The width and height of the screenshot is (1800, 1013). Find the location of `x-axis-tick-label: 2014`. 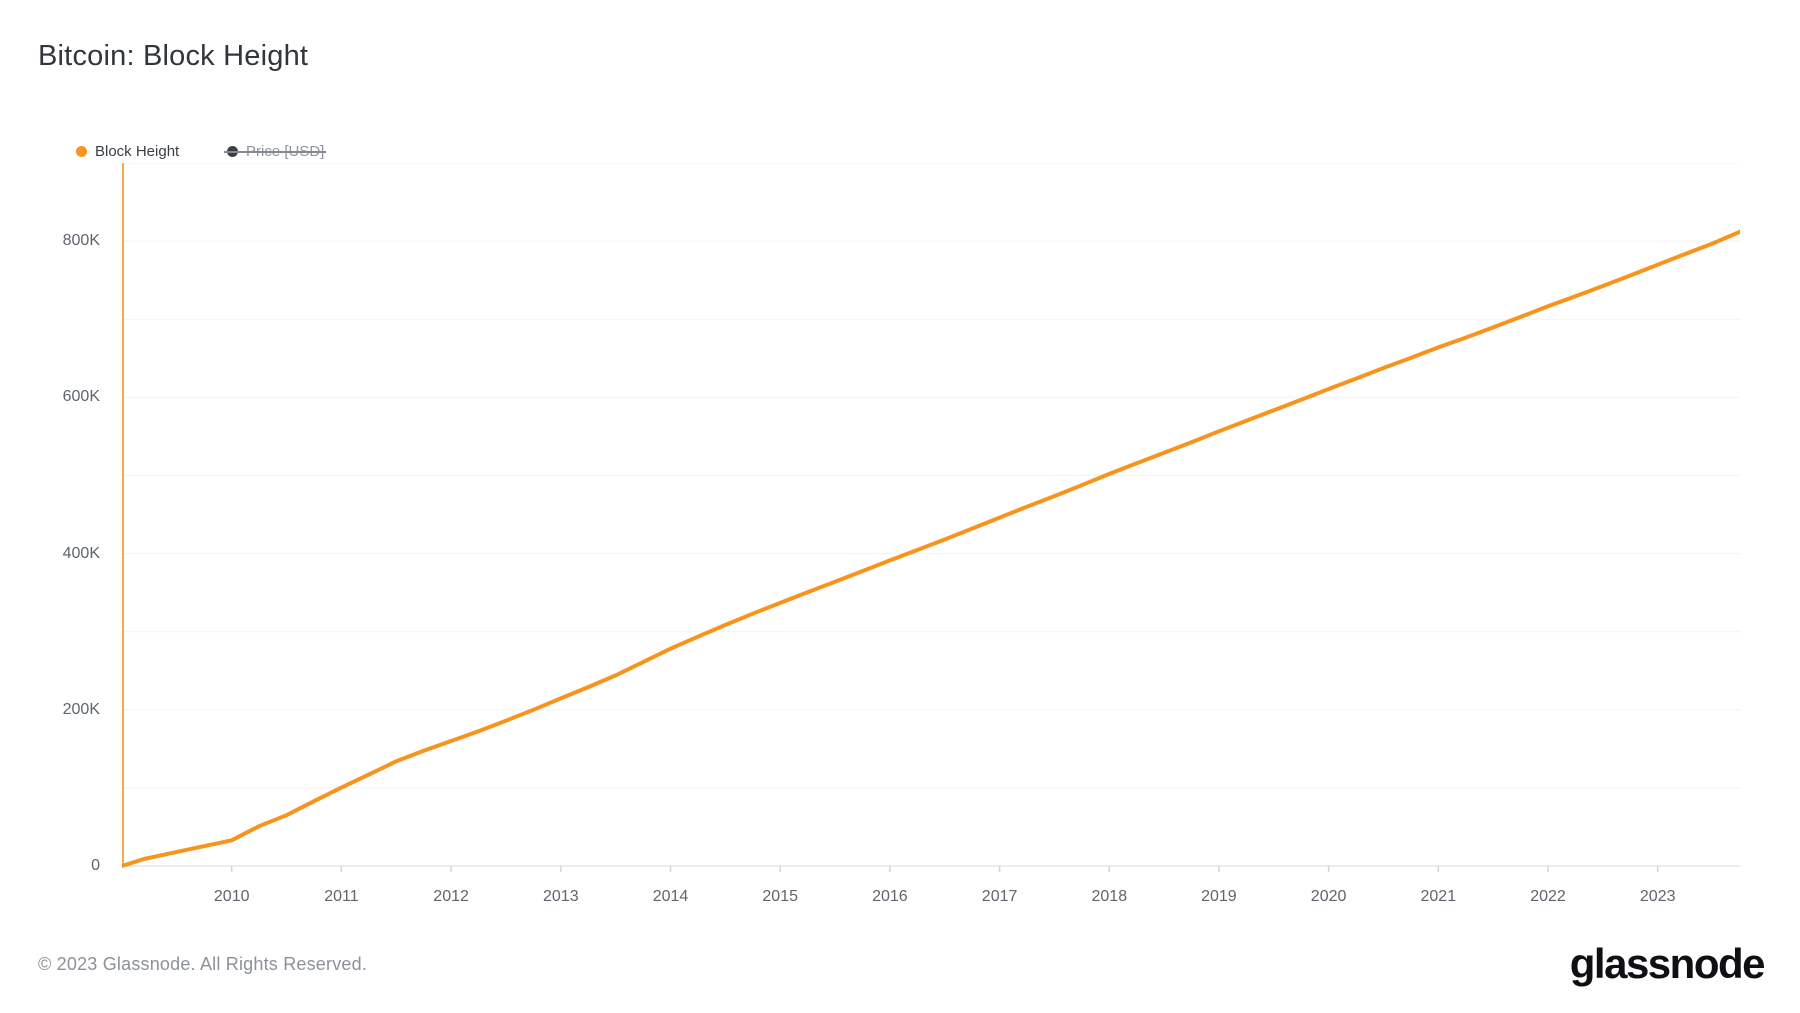

x-axis-tick-label: 2014 is located at coordinates (670, 896).